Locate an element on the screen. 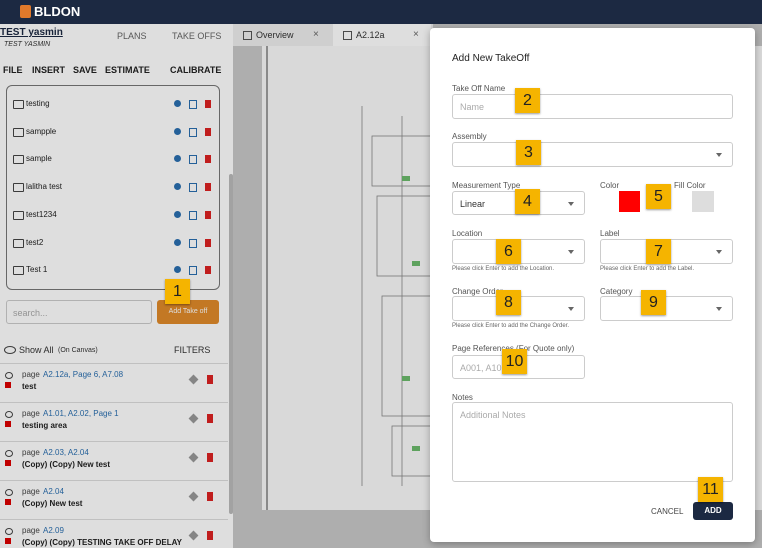 Image resolution: width=762 pixels, height=548 pixels. help-text: Please click Enter to add the Label. is located at coordinates (647, 269).